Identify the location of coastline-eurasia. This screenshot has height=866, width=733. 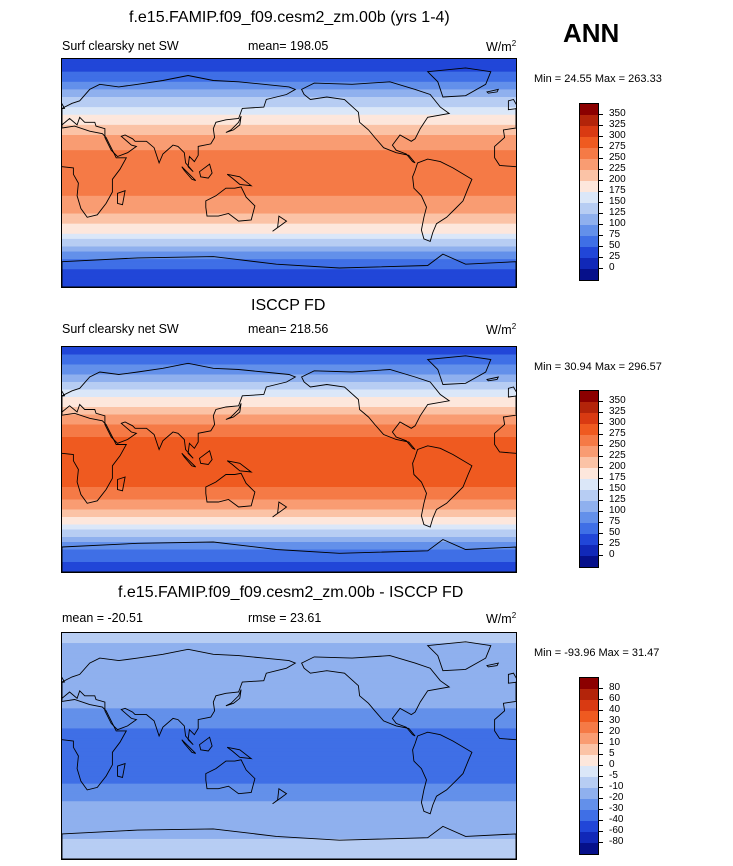
(179, 124).